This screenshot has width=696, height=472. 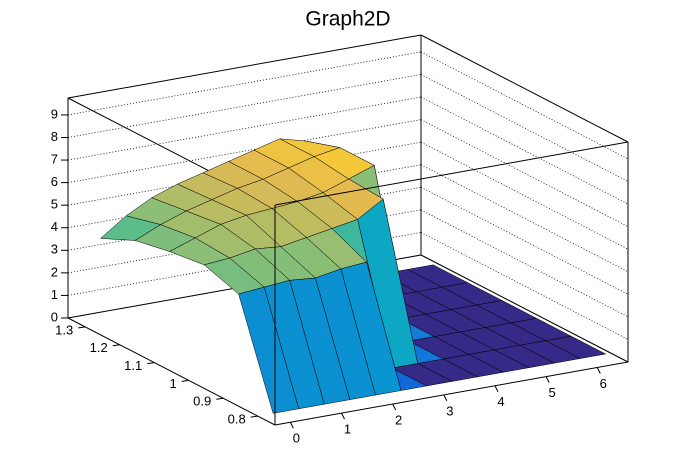 I want to click on z-tick-label: 7, so click(x=54, y=158).